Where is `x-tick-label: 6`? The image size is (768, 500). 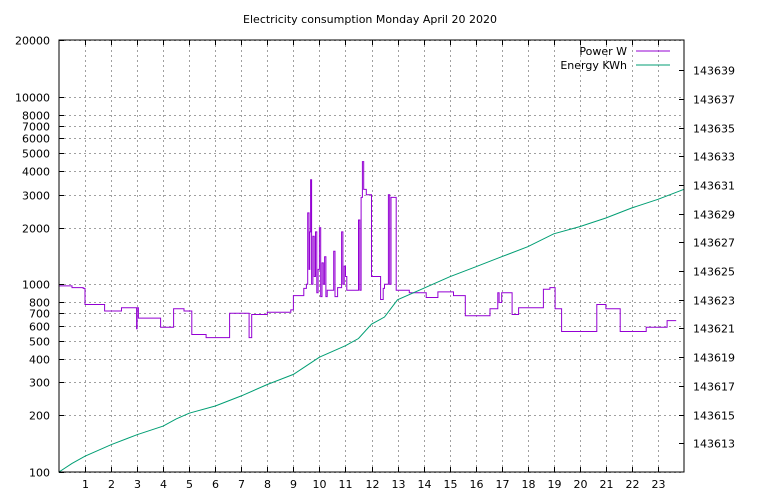 x-tick-label: 6 is located at coordinates (215, 484).